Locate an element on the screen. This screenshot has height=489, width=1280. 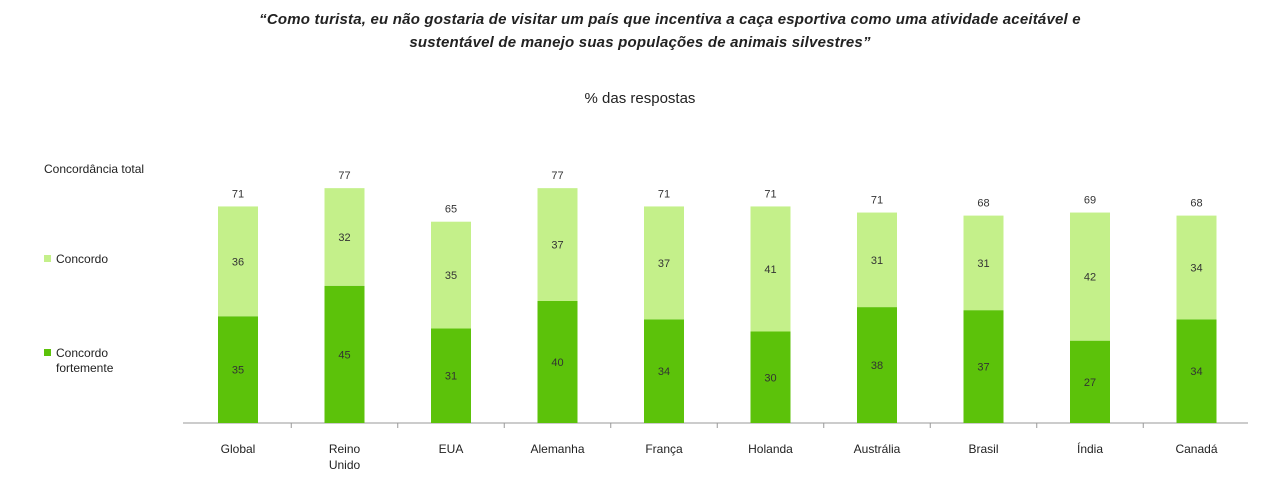
data-label-total: 69 is located at coordinates (1090, 201).